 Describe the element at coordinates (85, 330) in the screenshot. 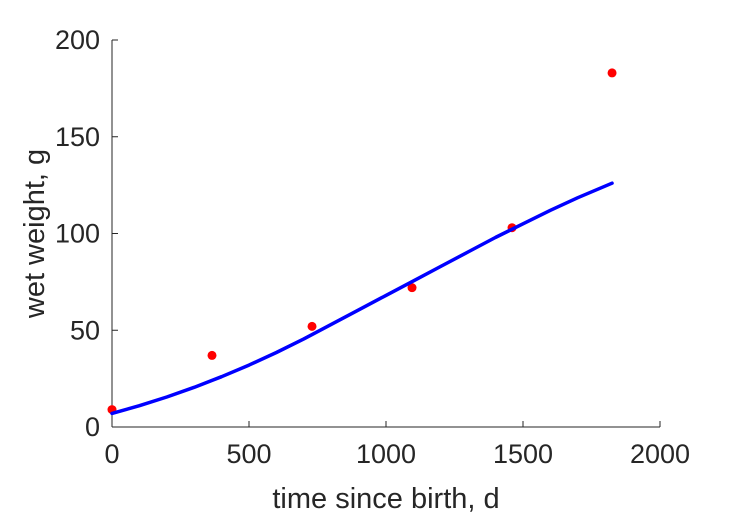

I see `y-tick-label: 50` at that location.